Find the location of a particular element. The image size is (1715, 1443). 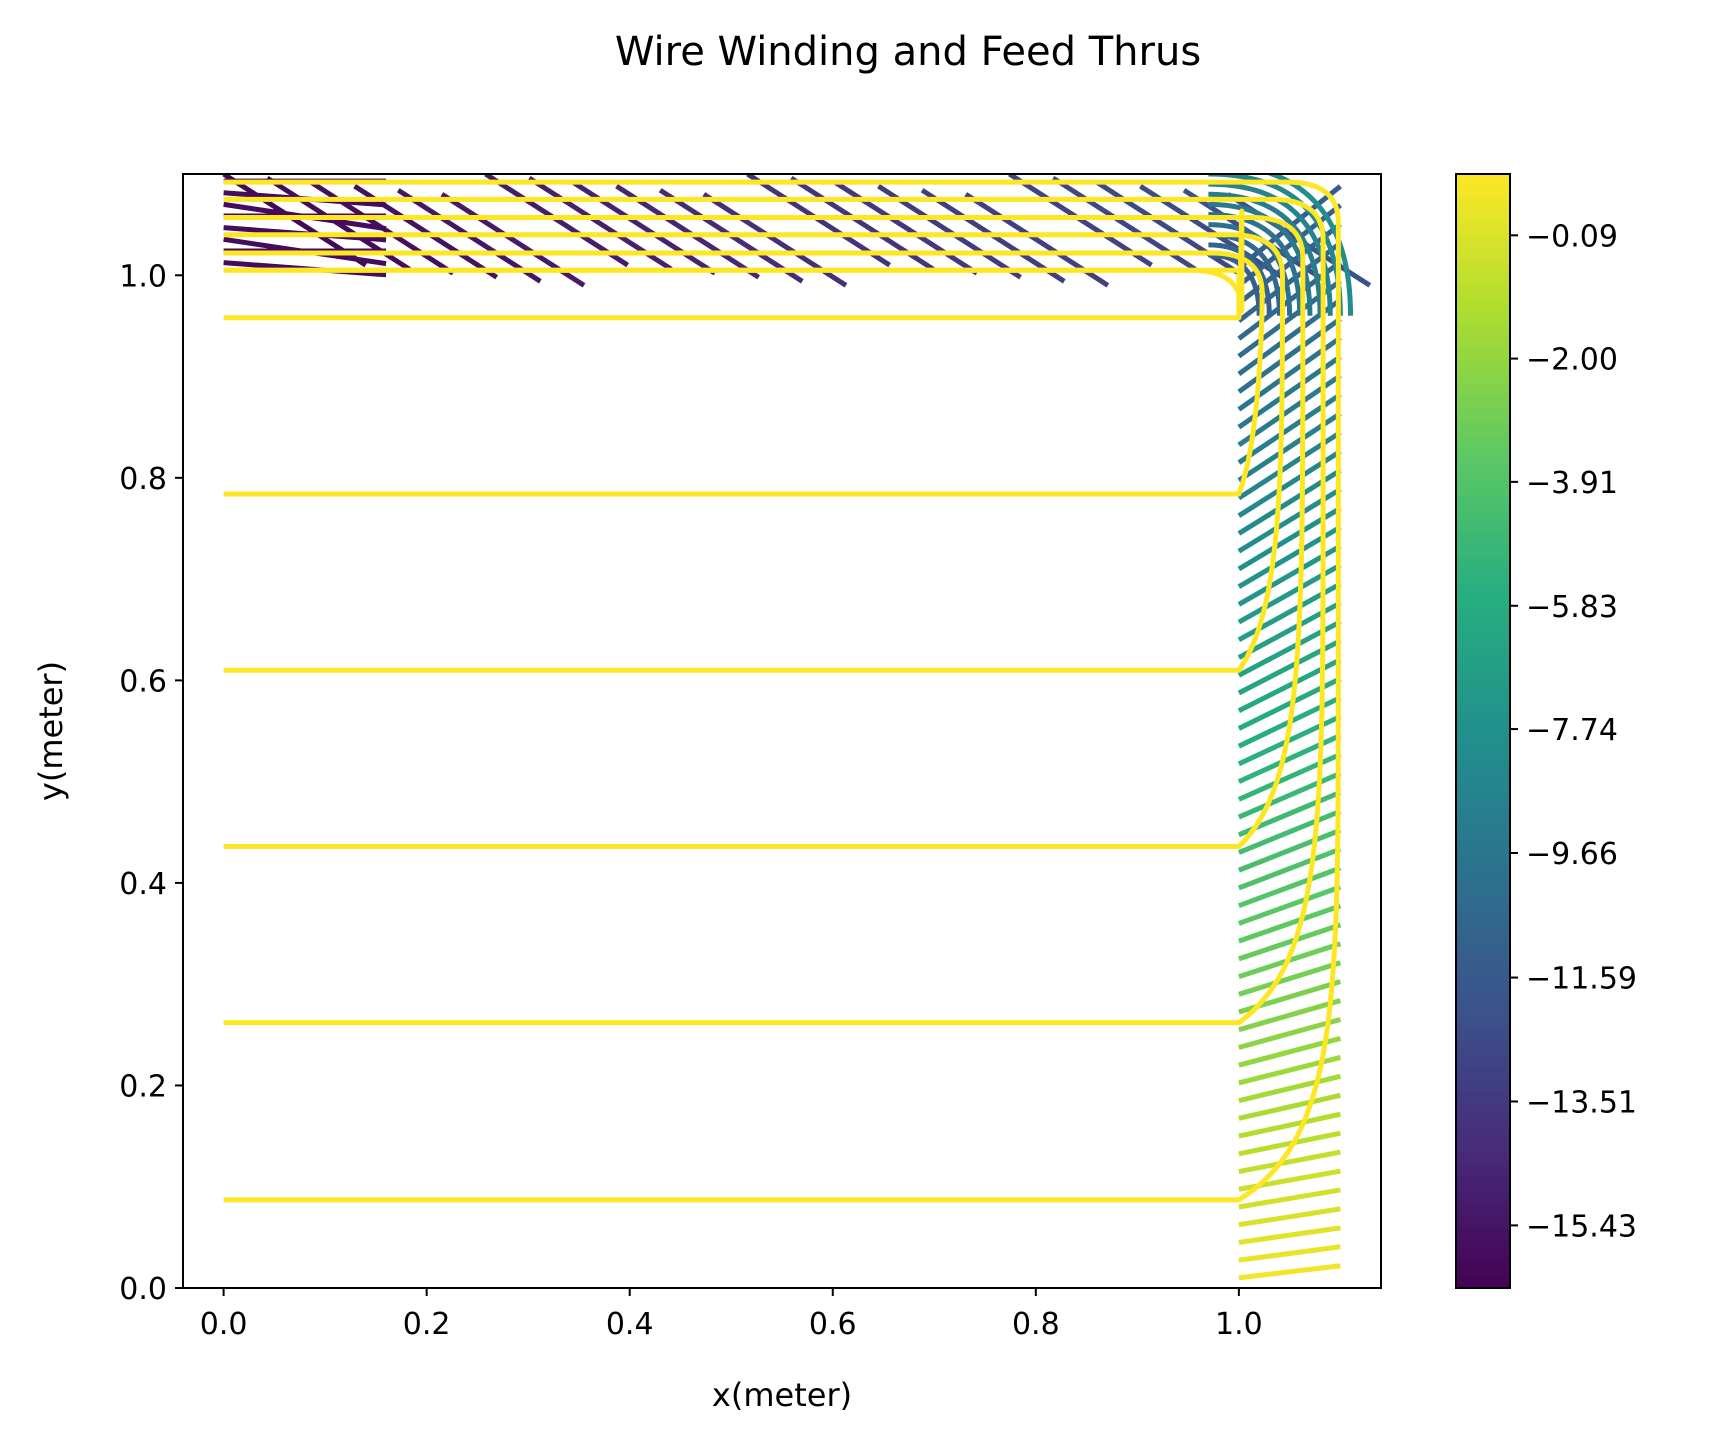

colorbar-tick-label: −2.00 is located at coordinates (1572, 360).